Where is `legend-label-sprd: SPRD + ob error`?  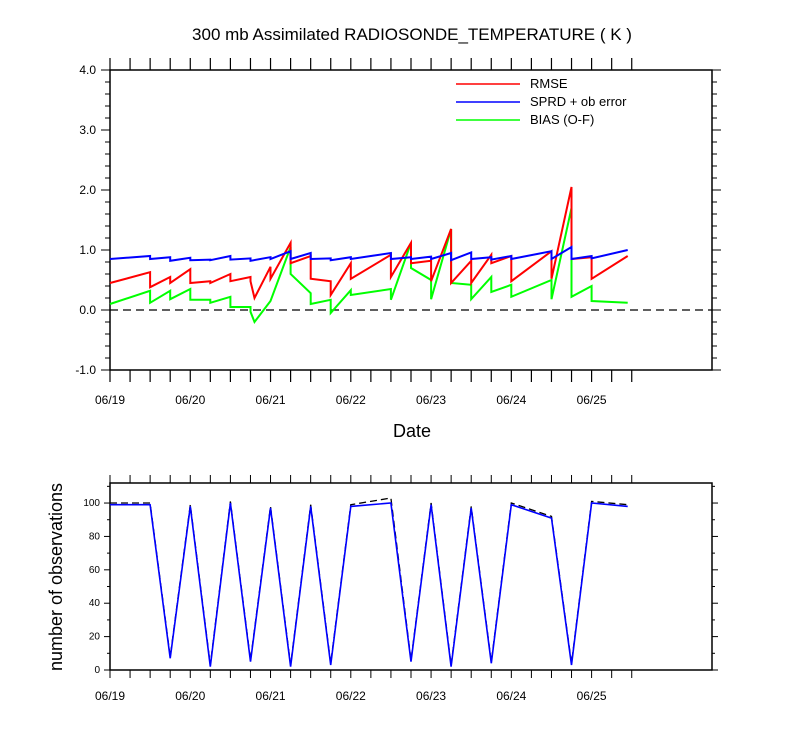
legend-label-sprd: SPRD + ob error is located at coordinates (578, 101).